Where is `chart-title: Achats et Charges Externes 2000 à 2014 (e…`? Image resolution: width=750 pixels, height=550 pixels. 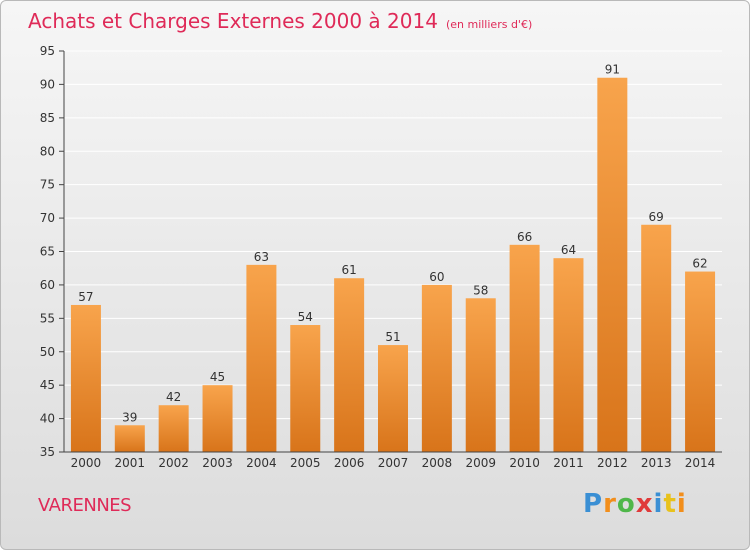 chart-title: Achats et Charges Externes 2000 à 2014 (e… is located at coordinates (280, 21).